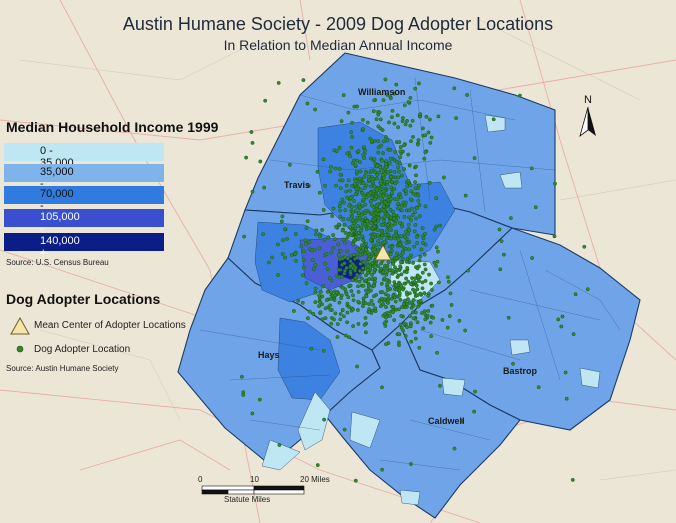 Image resolution: width=676 pixels, height=523 pixels. What do you see at coordinates (20, 349) in the screenshot?
I see `adopter-point-legend-icon` at bounding box center [20, 349].